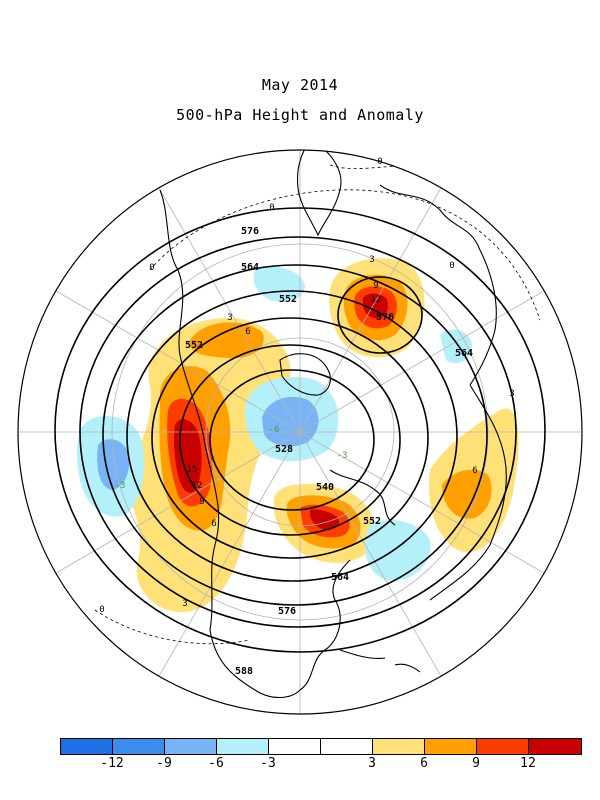 The image size is (600, 800). What do you see at coordinates (300, 766) in the screenshot?
I see `colorbar-ticks: -12 -9 -6 -3 3 6 9 12` at bounding box center [300, 766].